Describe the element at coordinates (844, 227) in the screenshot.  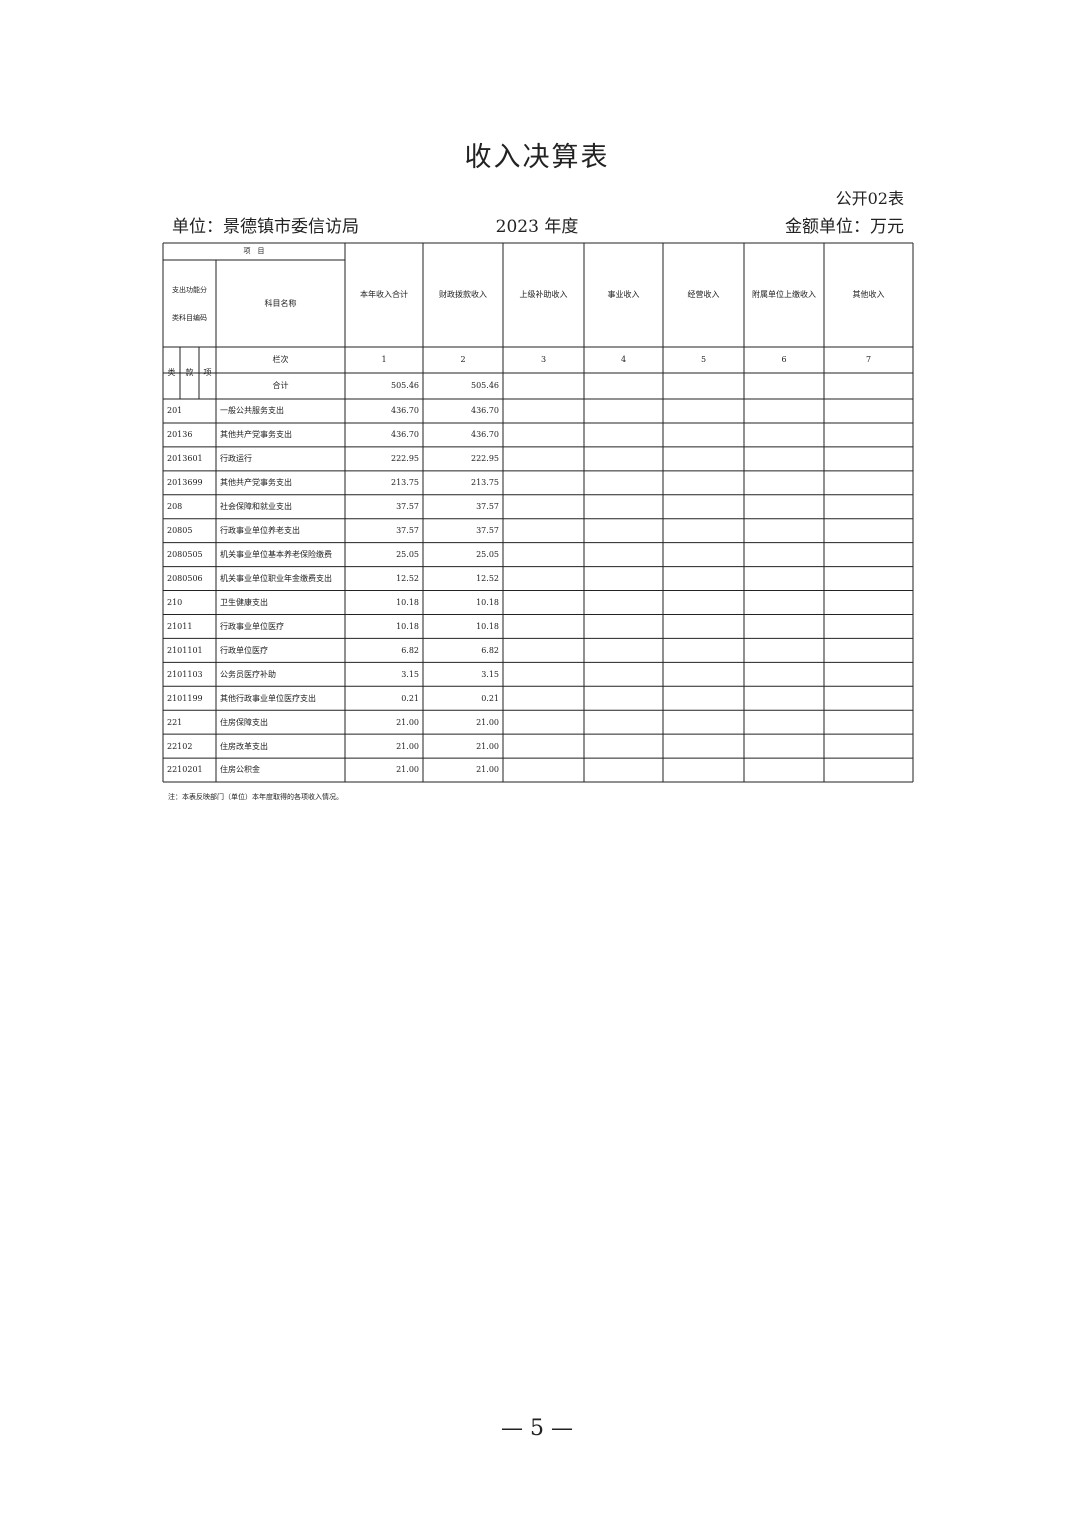
I see `amount-unit: 金额单位：万元` at that location.